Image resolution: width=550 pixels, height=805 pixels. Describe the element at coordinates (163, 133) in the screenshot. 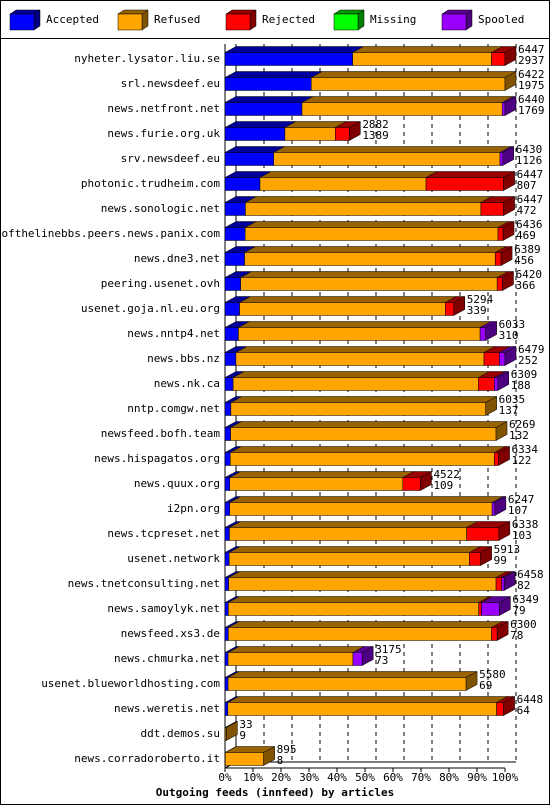

I see `category-label: news.furie.org.uk` at that location.